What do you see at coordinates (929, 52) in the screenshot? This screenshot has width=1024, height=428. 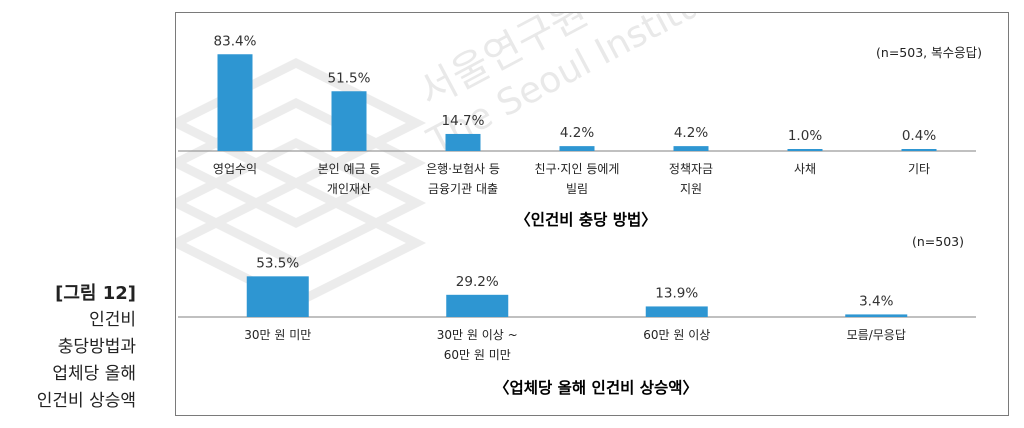 I see `chart1-note: (n=503, 복수응답)` at bounding box center [929, 52].